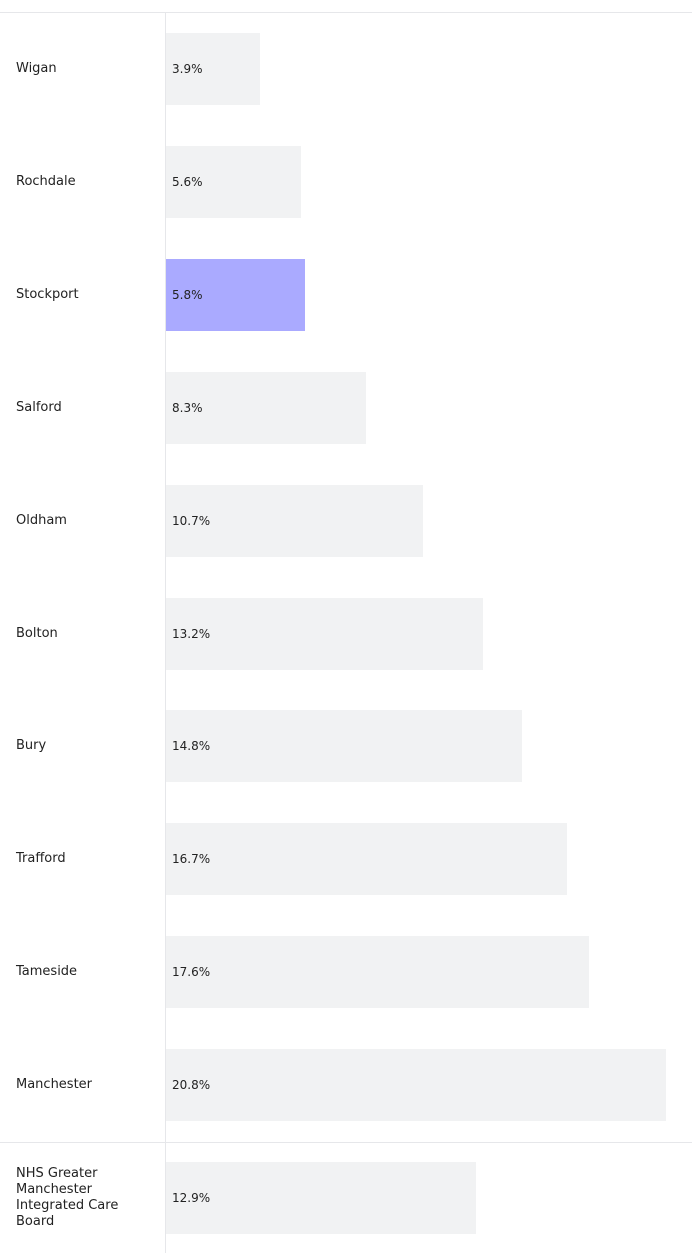 This screenshot has width=692, height=1253. Describe the element at coordinates (191, 633) in the screenshot. I see `value-label: 13.2%` at that location.